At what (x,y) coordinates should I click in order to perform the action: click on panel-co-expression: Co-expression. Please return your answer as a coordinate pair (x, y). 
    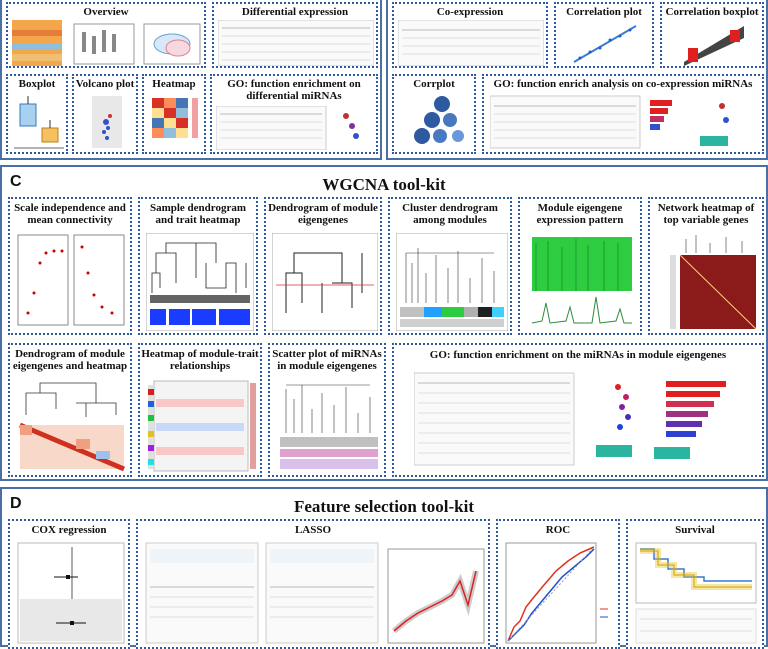
    Looking at the image, I should click on (470, 35).